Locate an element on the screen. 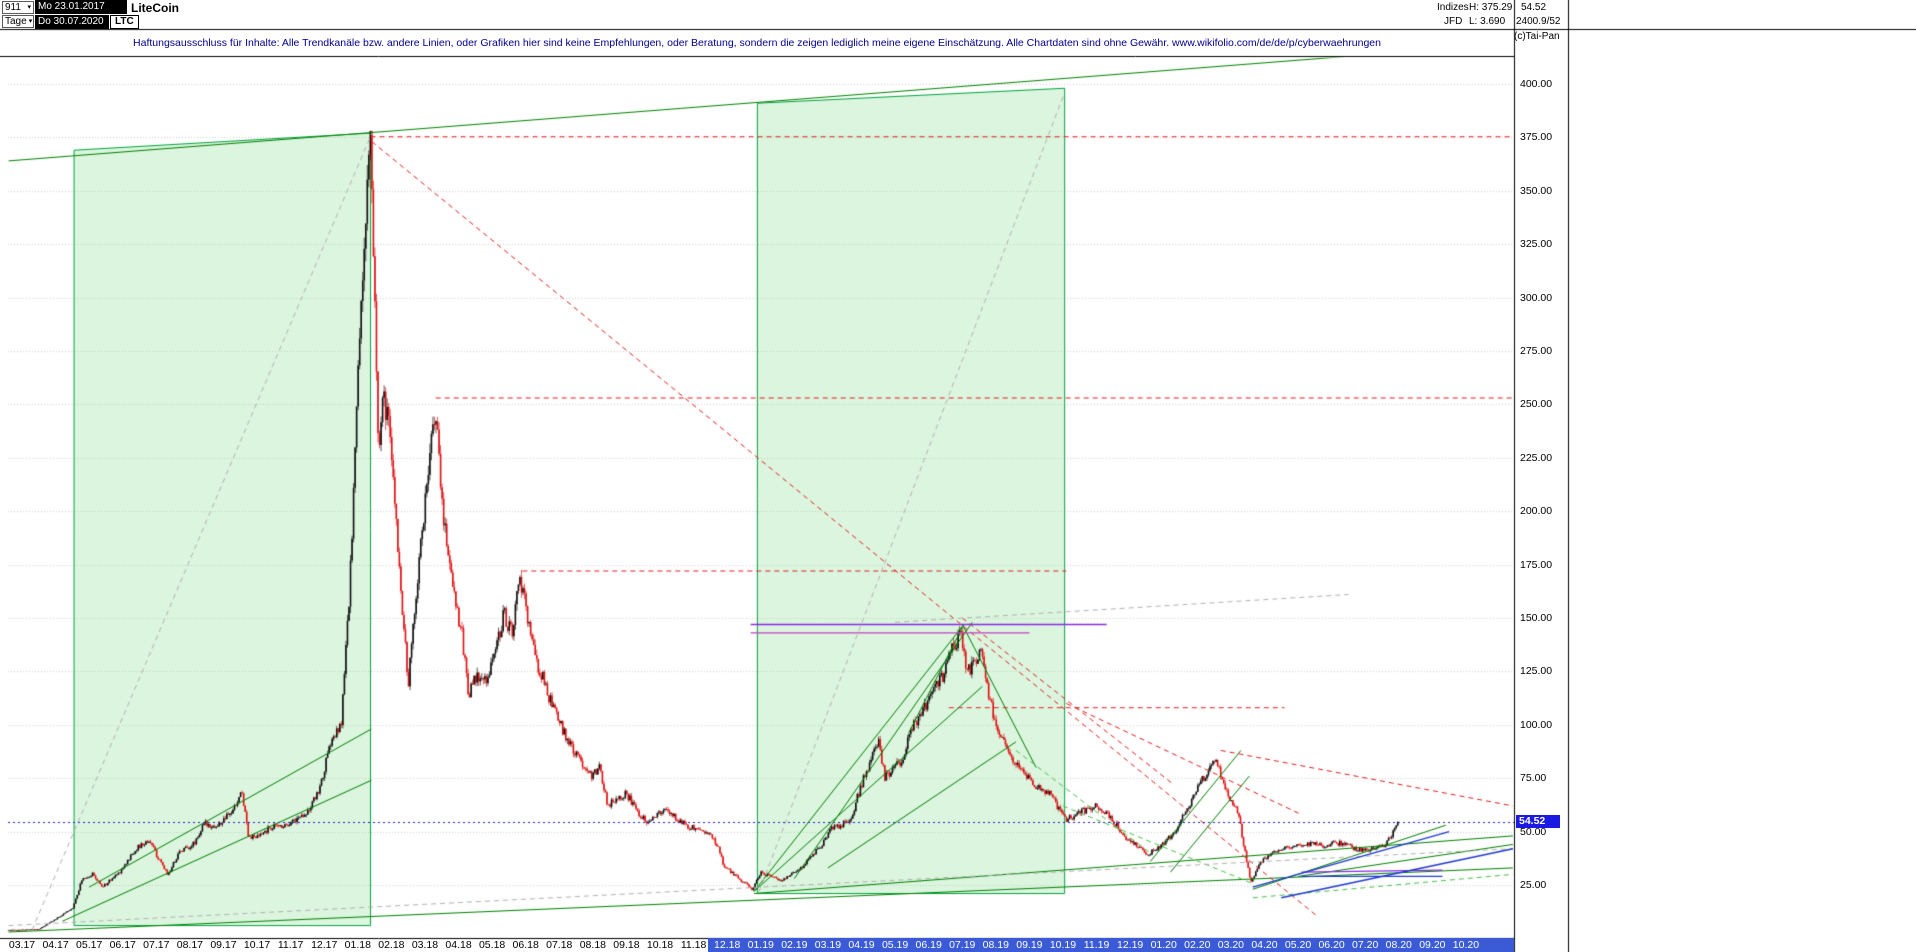 Image resolution: width=1916 pixels, height=952 pixels. y-axis-label: 25.00 is located at coordinates (1533, 885).